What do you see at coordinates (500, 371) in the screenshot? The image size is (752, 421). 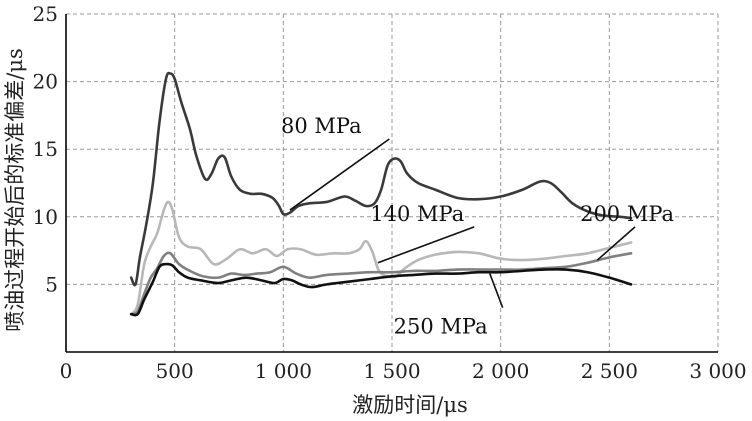 I see `x-tick-label: 2 000` at bounding box center [500, 371].